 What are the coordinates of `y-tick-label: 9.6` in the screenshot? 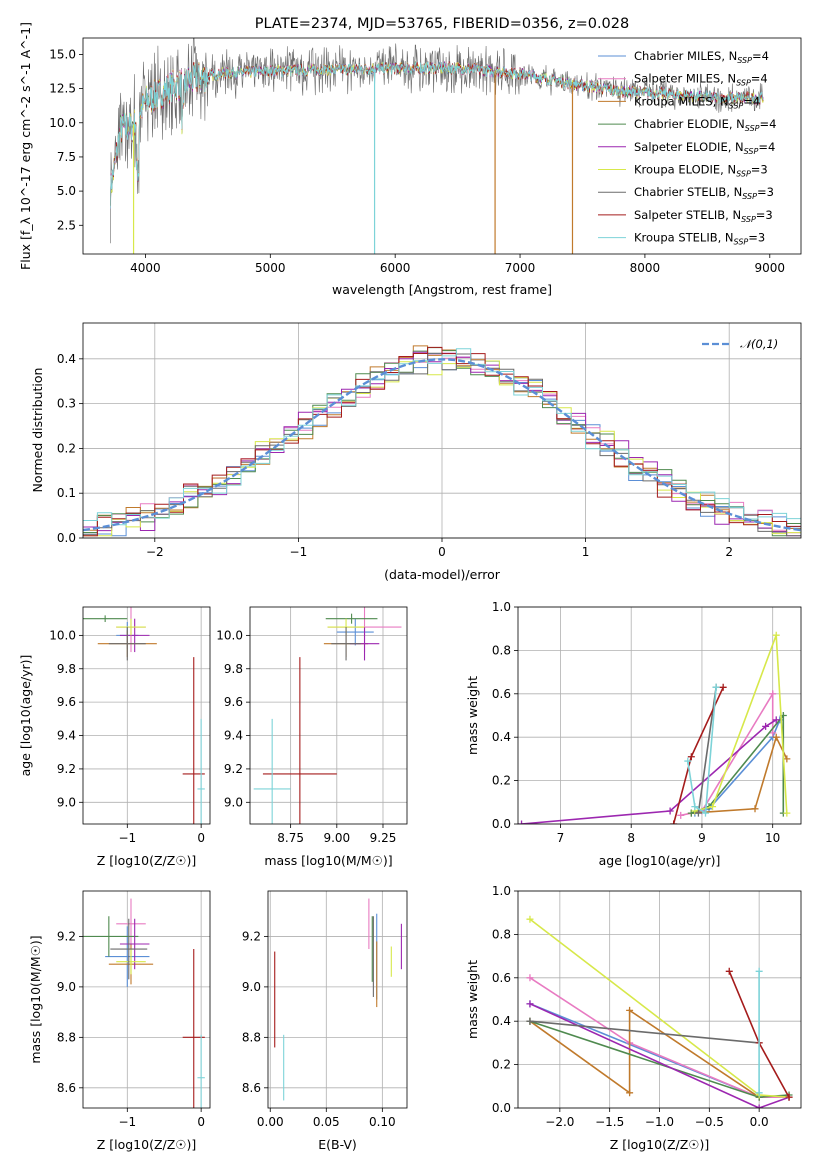 It's located at (233, 702).